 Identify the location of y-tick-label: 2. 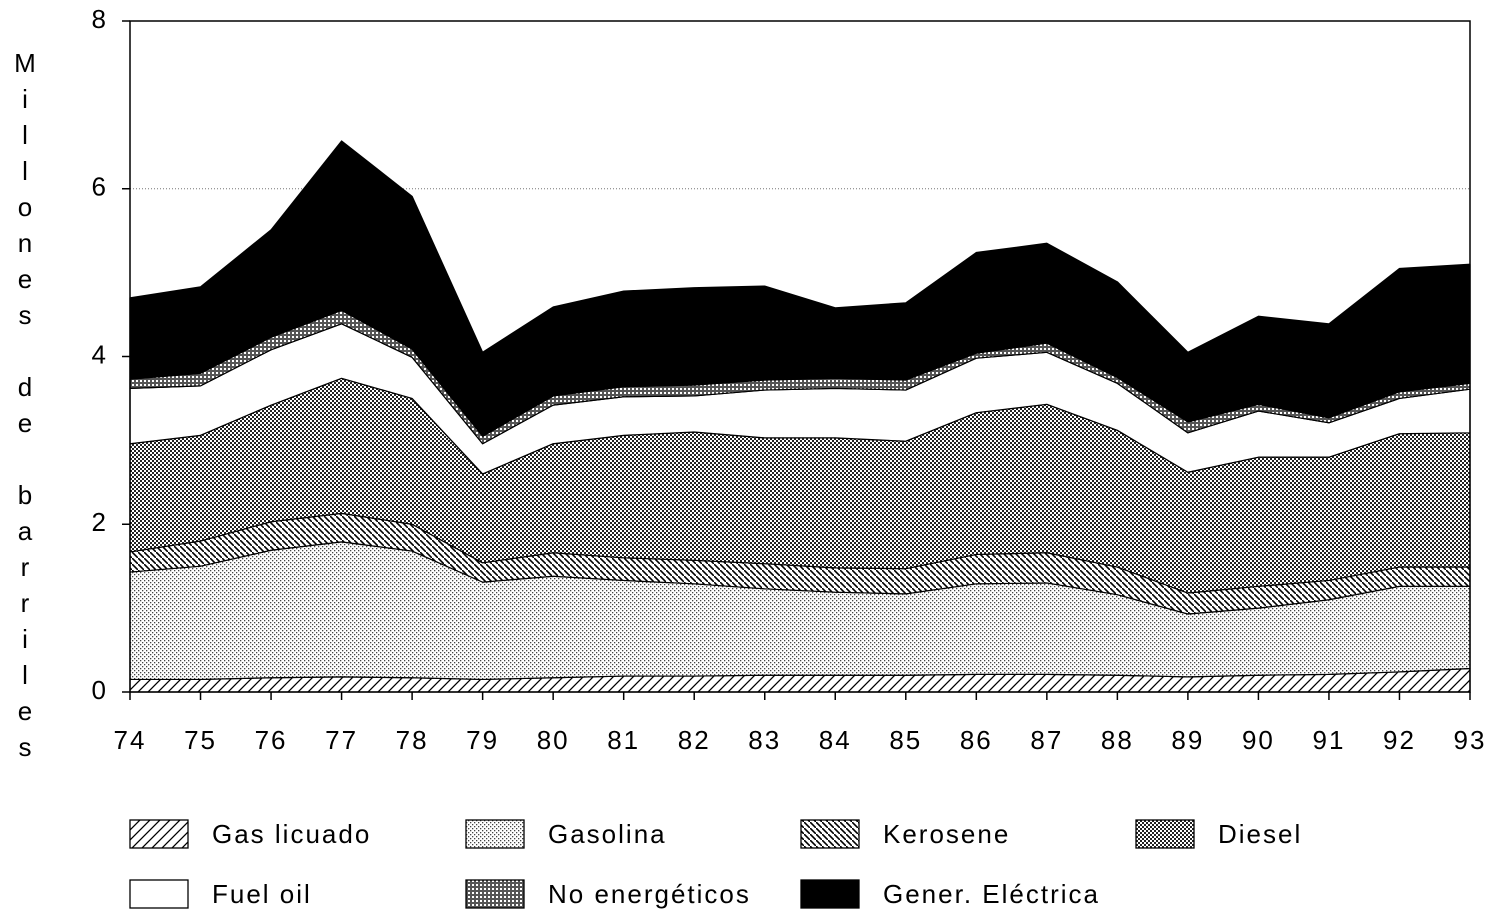
(100, 522).